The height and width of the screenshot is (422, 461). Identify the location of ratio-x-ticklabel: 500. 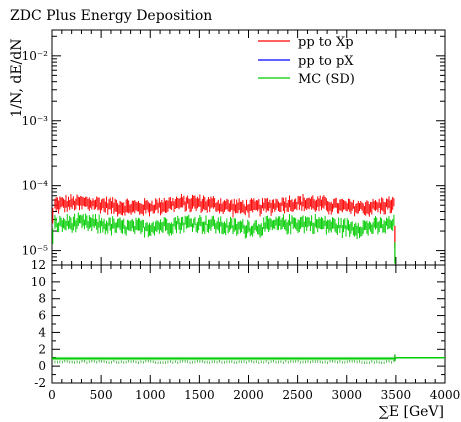
(101, 395).